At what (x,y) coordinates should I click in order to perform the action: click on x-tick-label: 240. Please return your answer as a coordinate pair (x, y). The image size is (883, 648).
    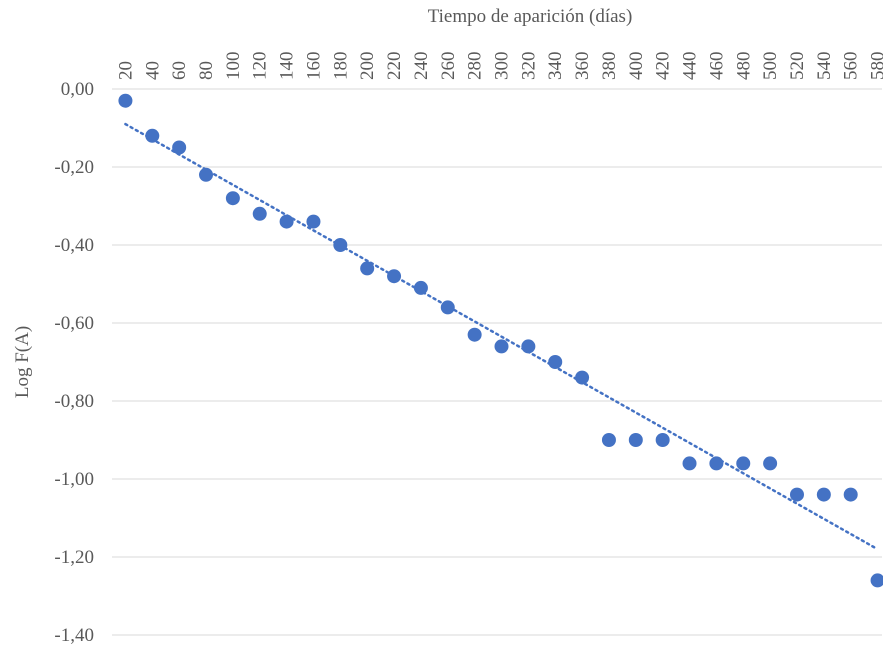
    Looking at the image, I should click on (421, 66).